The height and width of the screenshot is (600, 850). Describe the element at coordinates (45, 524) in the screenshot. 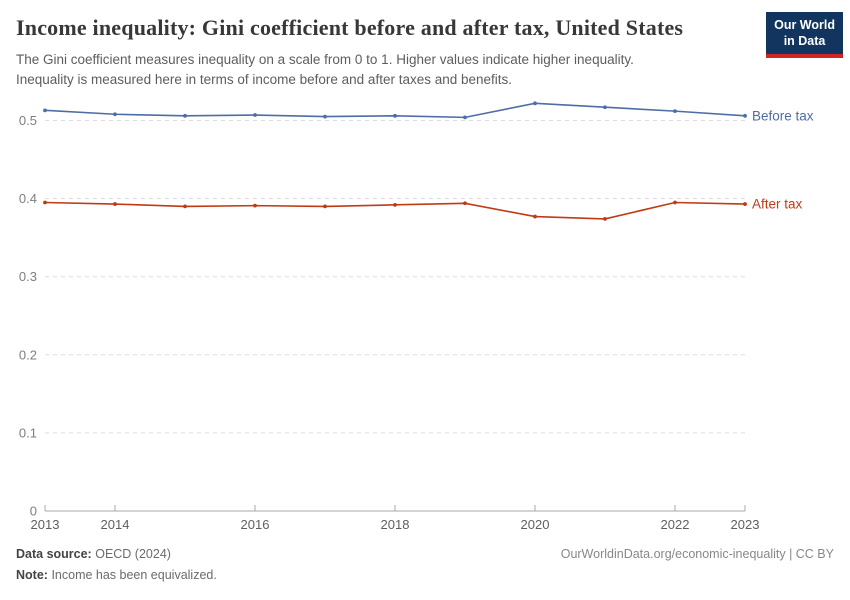

I see `x-tick-label-2013: 2013` at that location.